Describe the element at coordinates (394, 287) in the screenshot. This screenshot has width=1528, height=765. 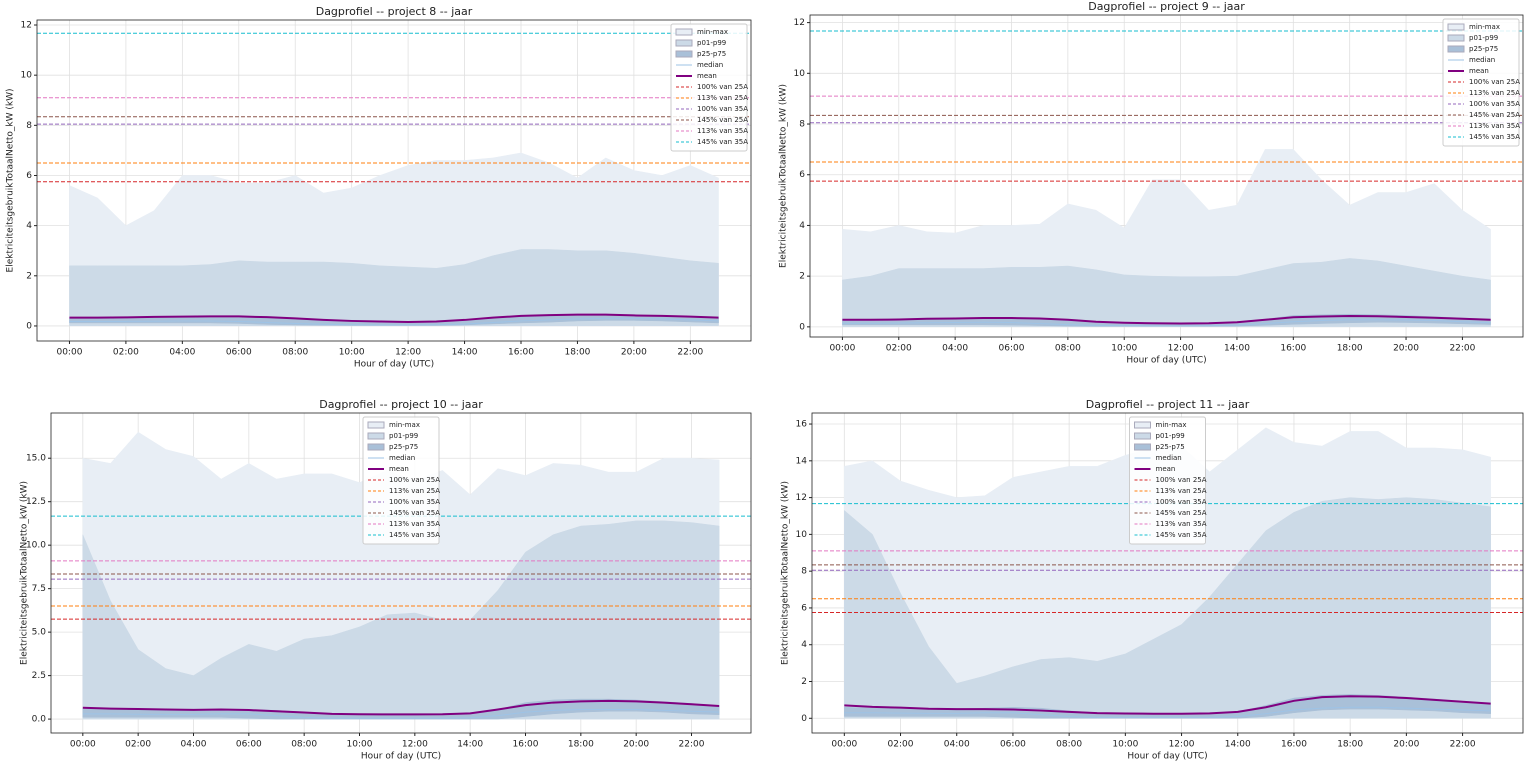
I see `band-area` at that location.